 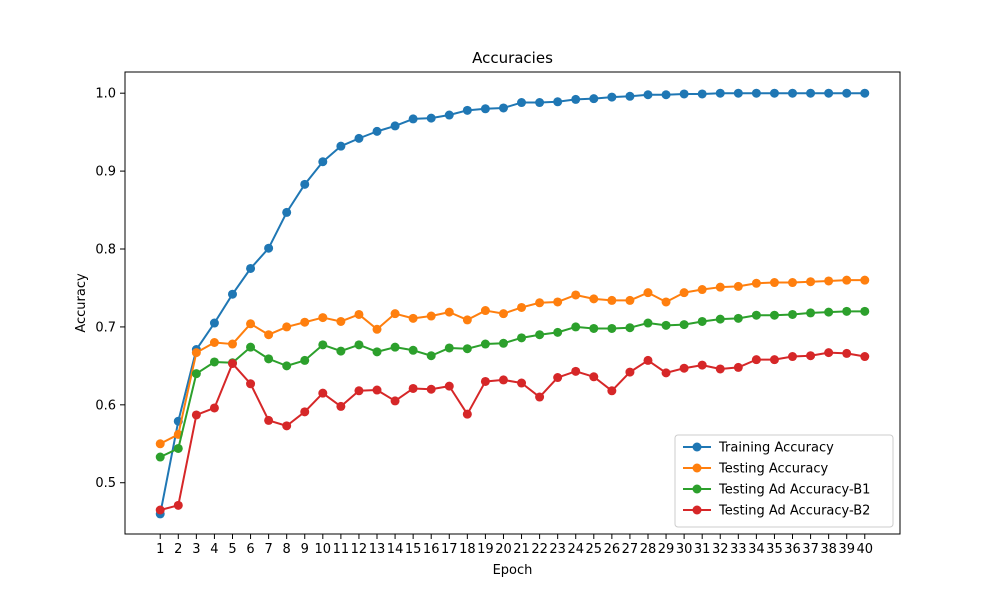 I want to click on legend-label: Testing Ad Accuracy-B1, so click(x=794, y=490).